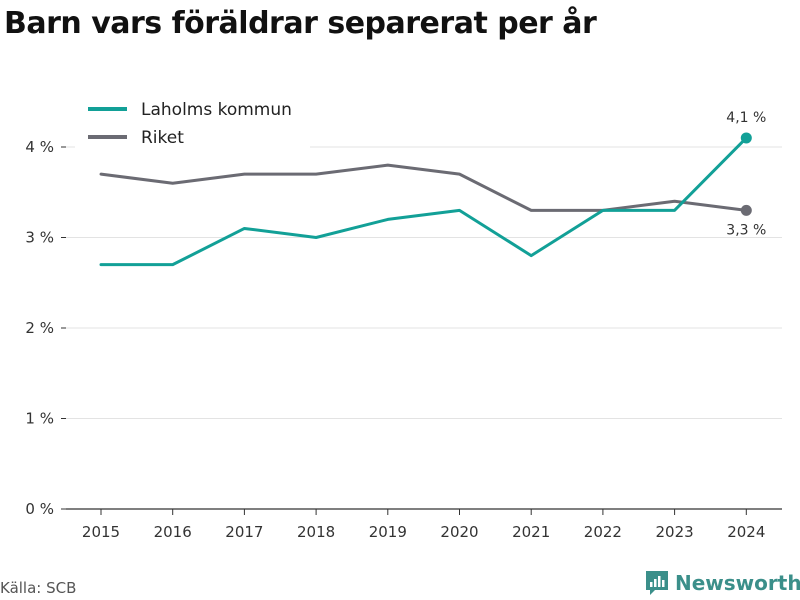  What do you see at coordinates (657, 583) in the screenshot?
I see `newsworthy-logo-icon` at bounding box center [657, 583].